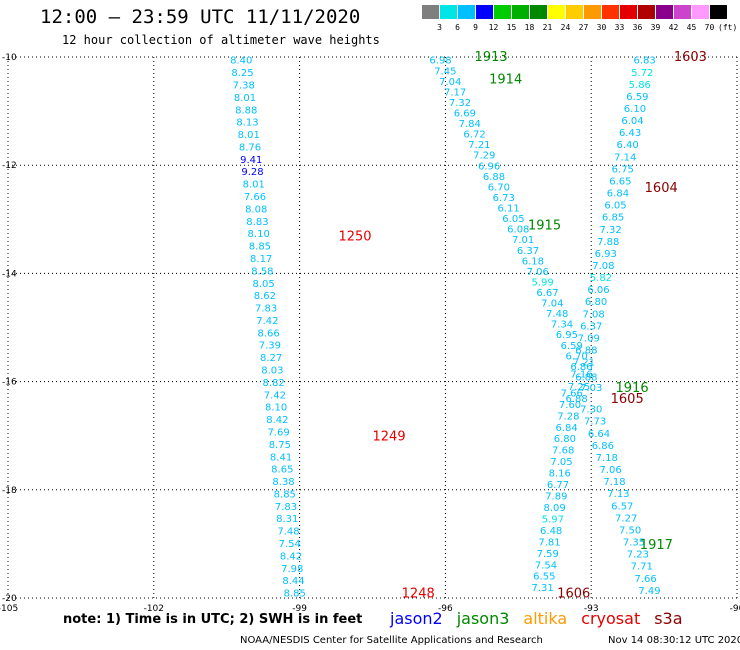 The width and height of the screenshot is (740, 650). Describe the element at coordinates (255, 197) in the screenshot. I see `wave-height-point: 7.66` at that location.